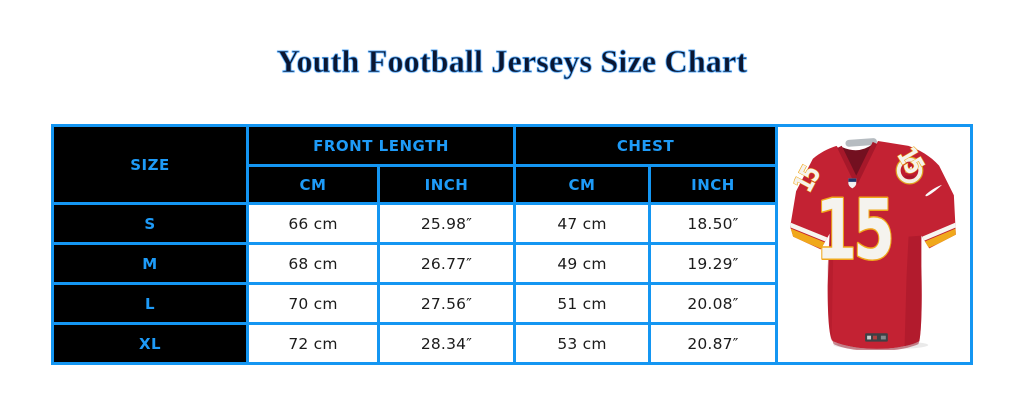 The image size is (1024, 418). What do you see at coordinates (313, 343) in the screenshot?
I see `front-cm-value: 72 cm` at bounding box center [313, 343].